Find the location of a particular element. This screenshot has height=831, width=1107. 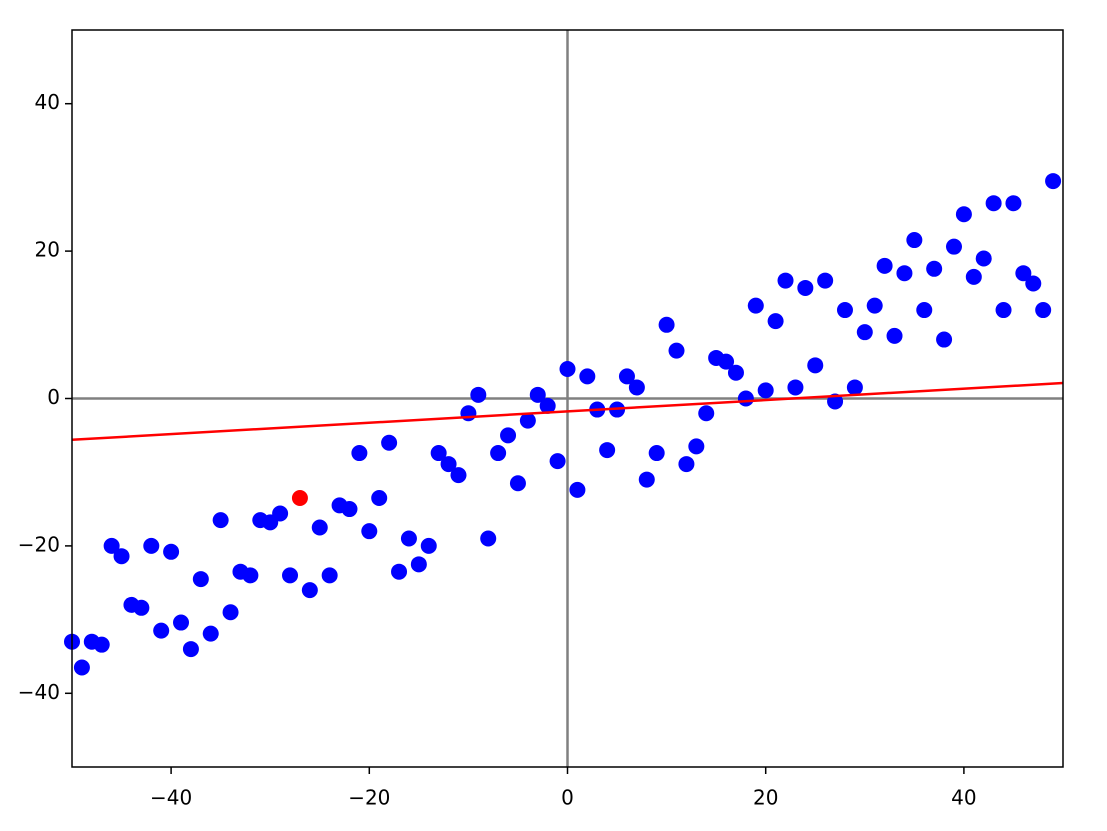

x-tick-label: 40 is located at coordinates (963, 798).